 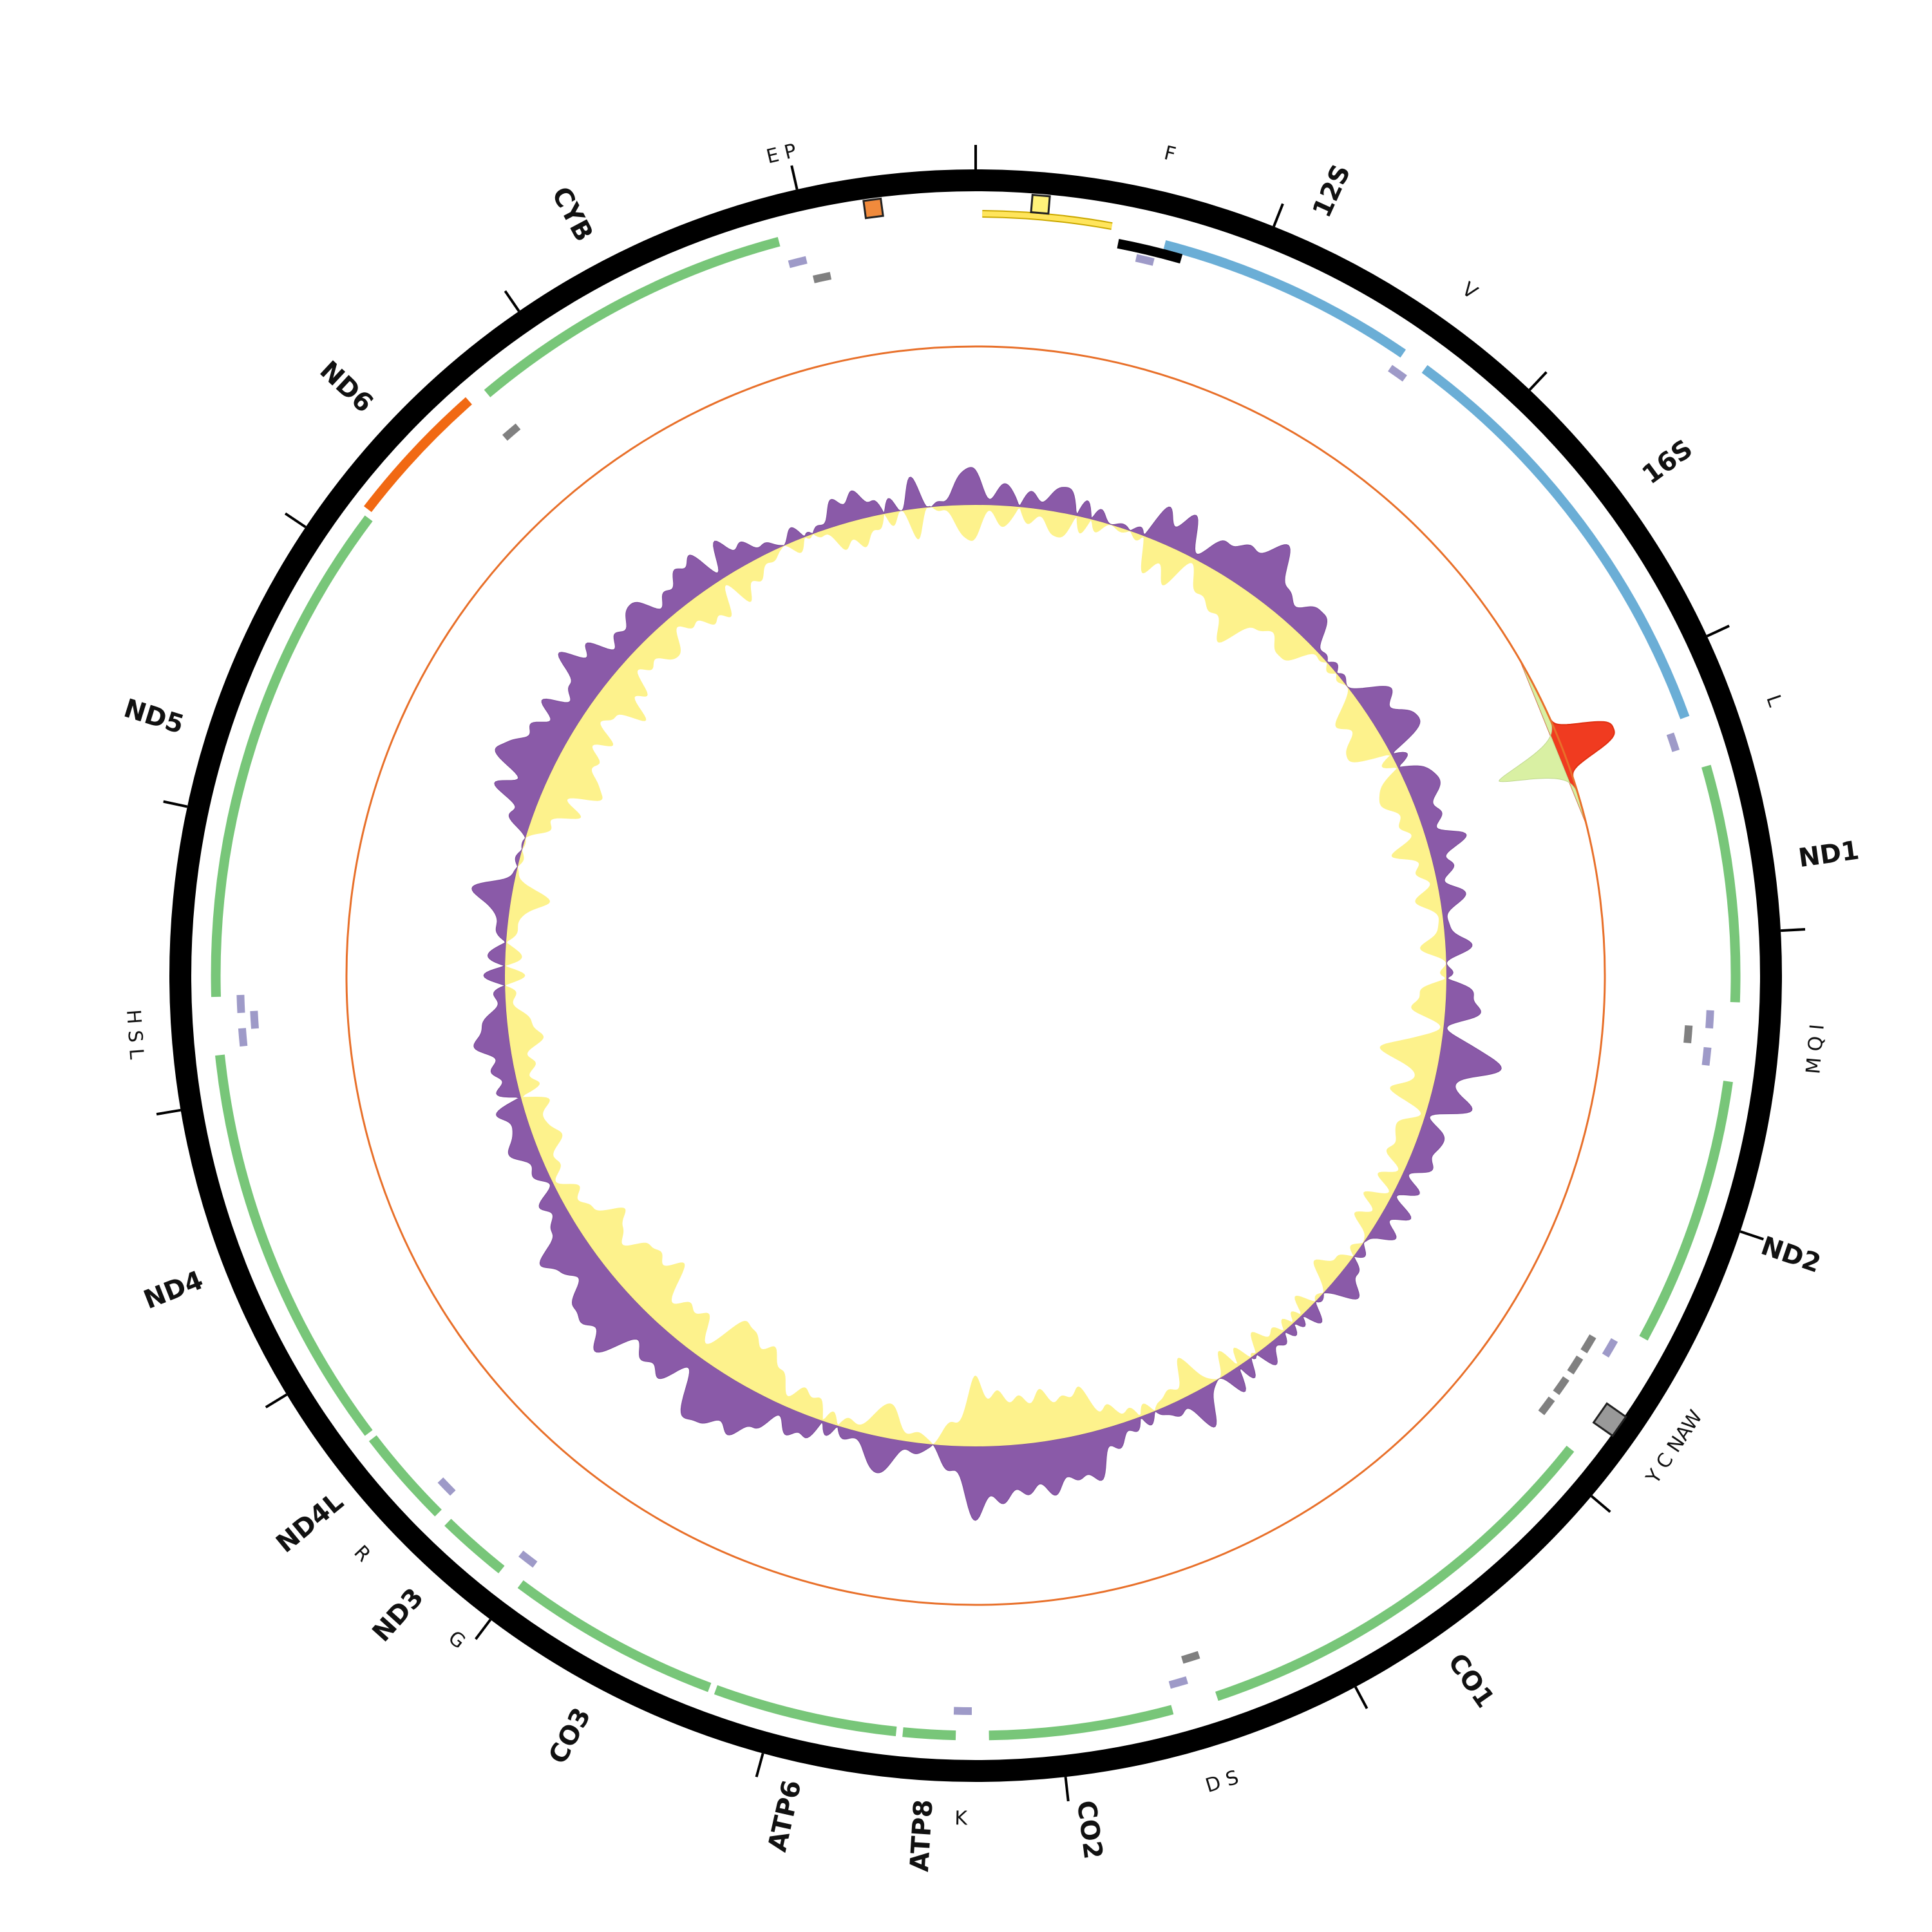 What do you see at coordinates (1816, 1049) in the screenshot?
I see `trna-label: M Q I` at bounding box center [1816, 1049].